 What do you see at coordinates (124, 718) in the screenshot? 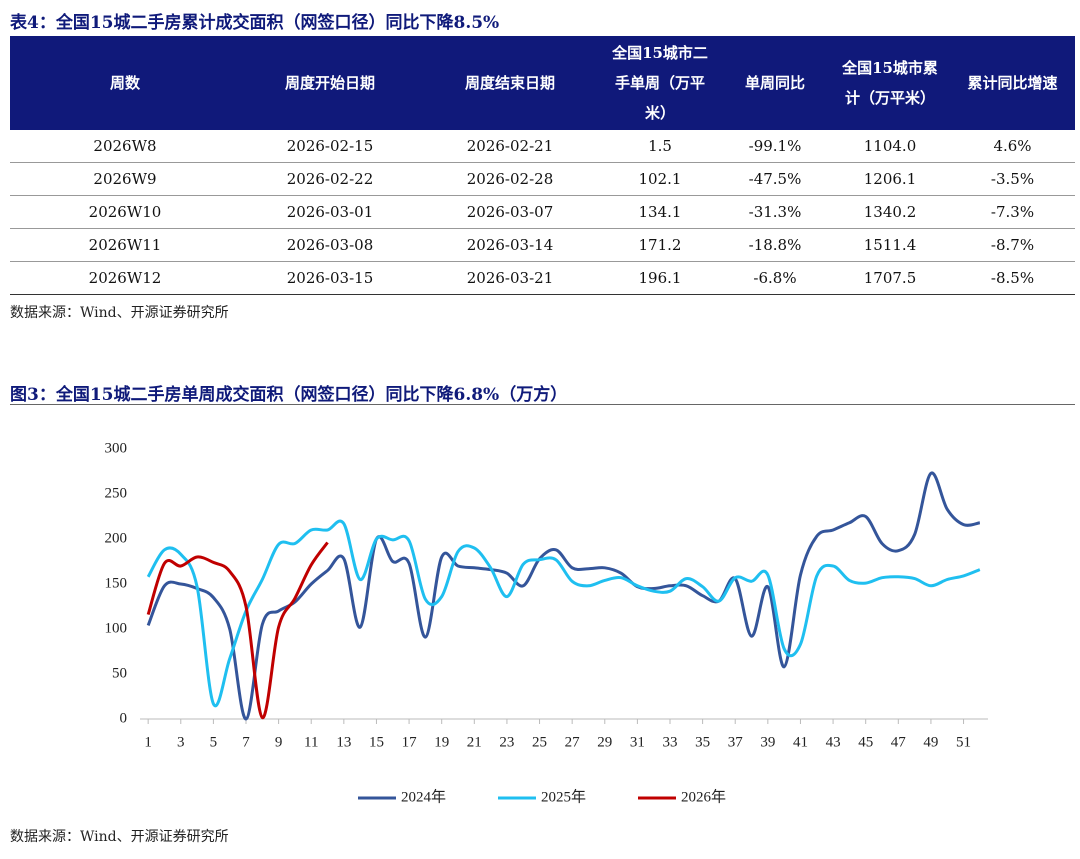
I see `y-tick-label: 0` at bounding box center [124, 718].